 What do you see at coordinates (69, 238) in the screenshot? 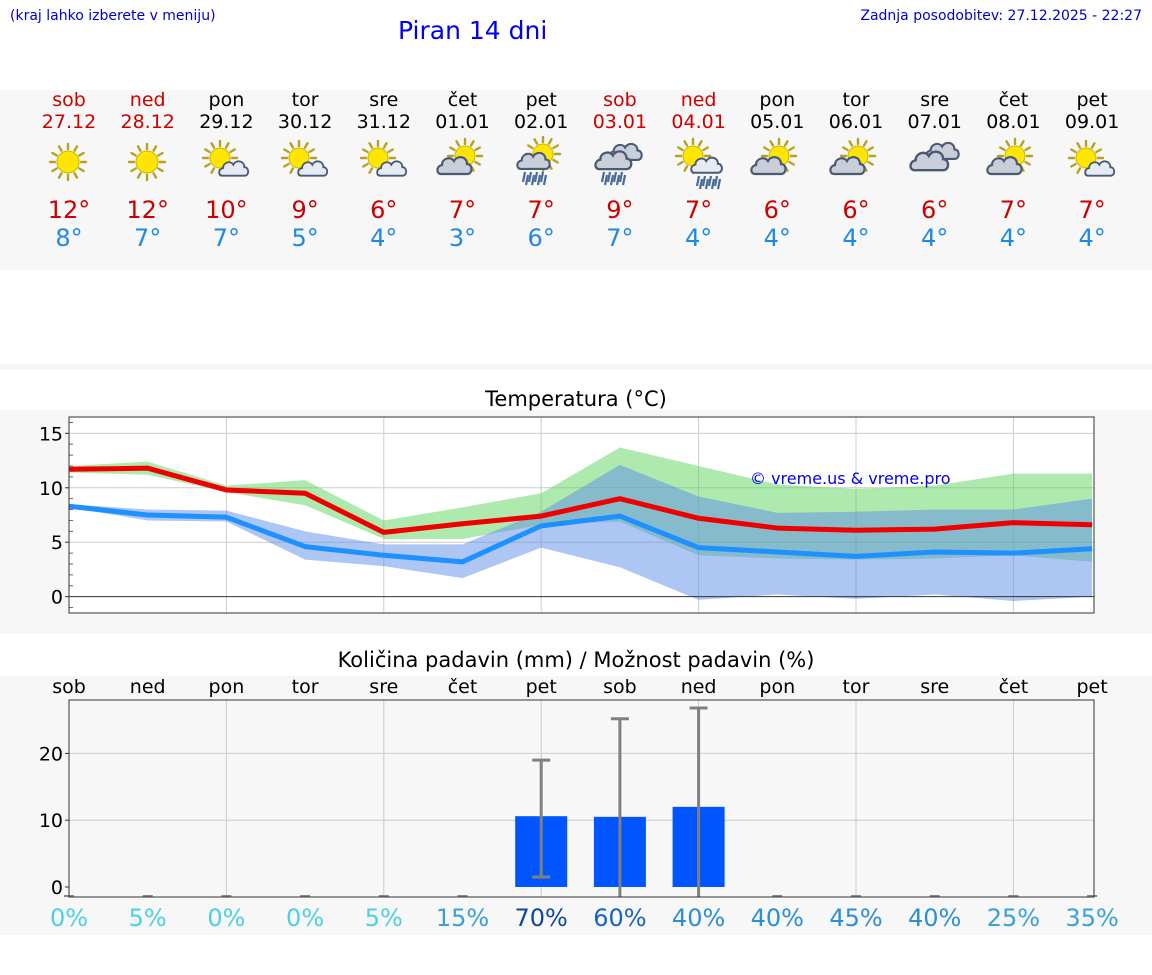
I see `min-temperature: 8°` at bounding box center [69, 238].